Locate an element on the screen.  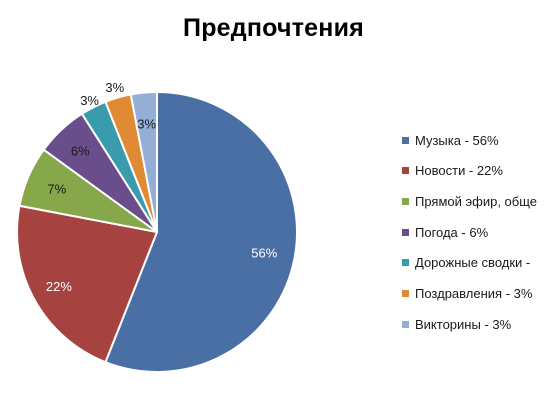
legend-swatch-traffic is located at coordinates (405, 263).